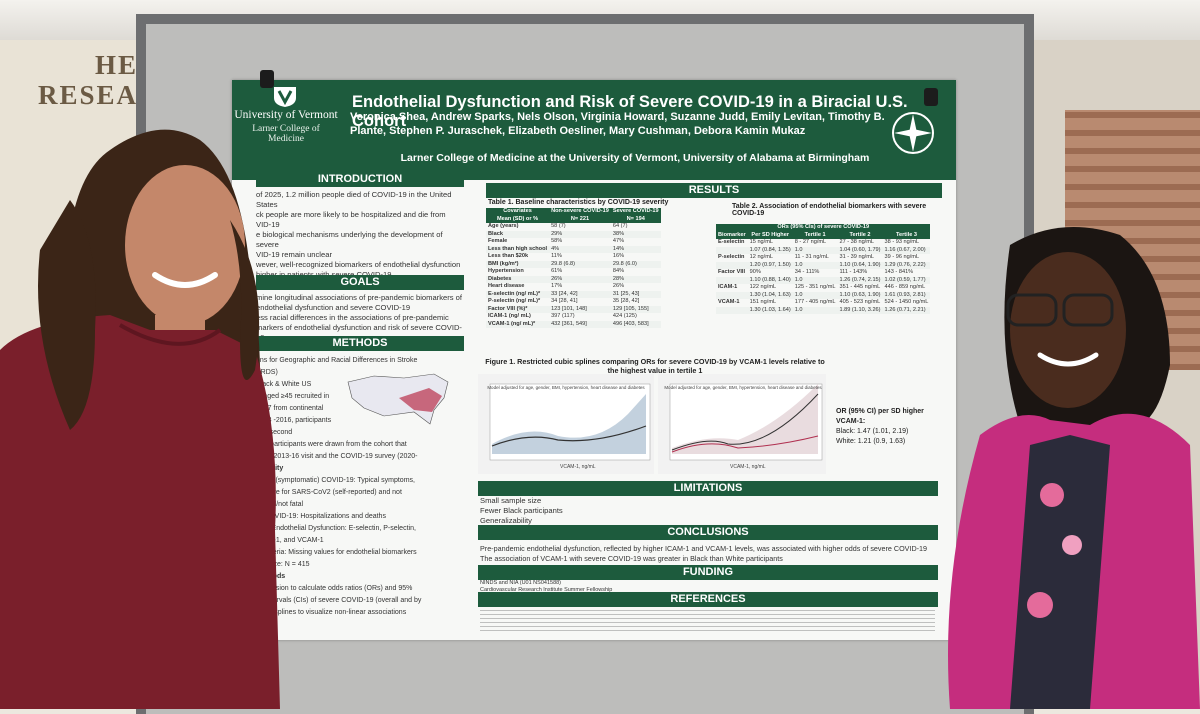 The height and width of the screenshot is (714, 1200). Describe the element at coordinates (618, 241) in the screenshot. I see `table-cell: 47%` at that location.